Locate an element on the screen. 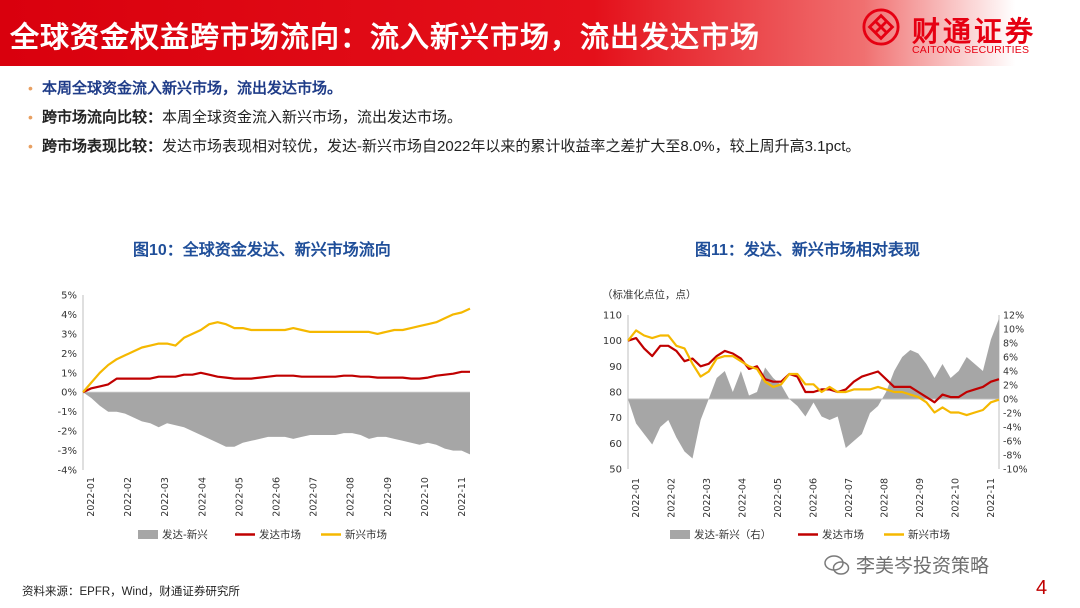  unit-label: （标准化点位，点） is located at coordinates (649, 294).